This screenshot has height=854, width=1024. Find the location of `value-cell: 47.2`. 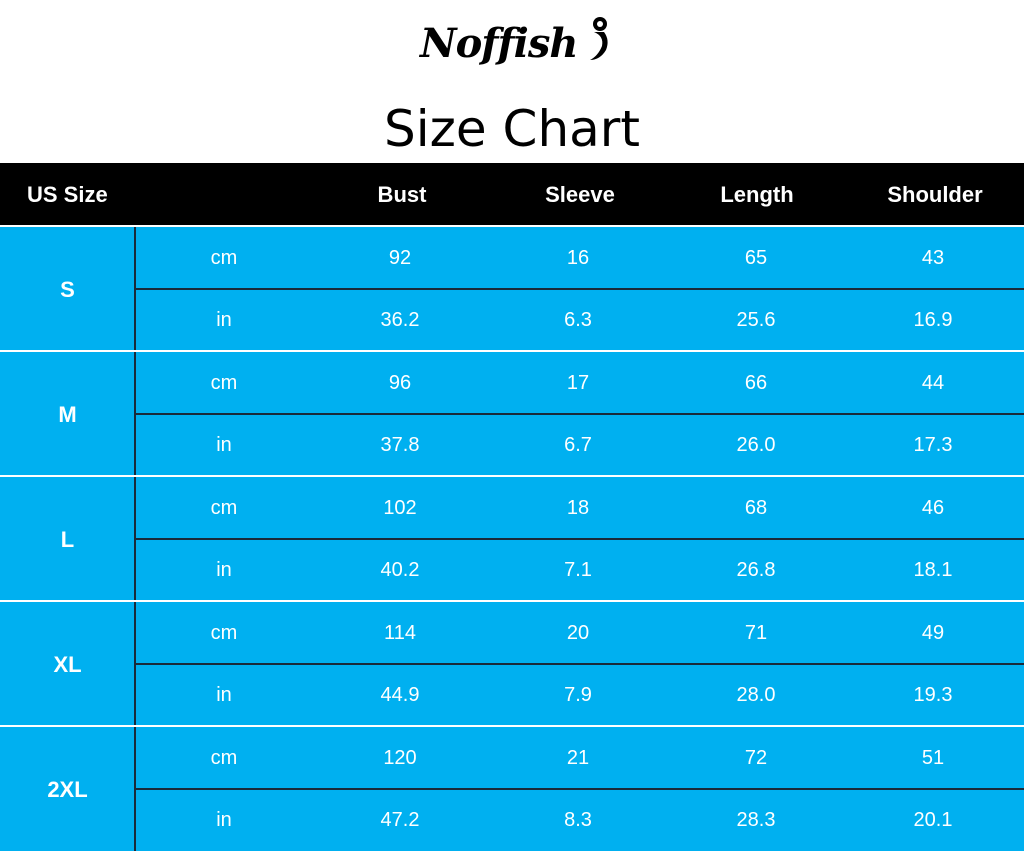

value-cell: 47.2 is located at coordinates (400, 820).